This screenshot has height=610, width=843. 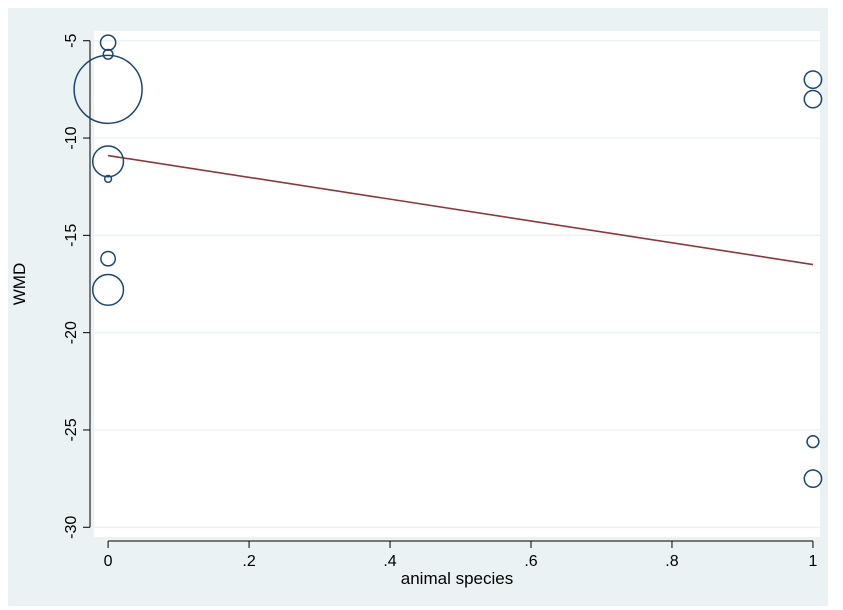 I want to click on x-tick-label: 0, so click(x=108, y=561).